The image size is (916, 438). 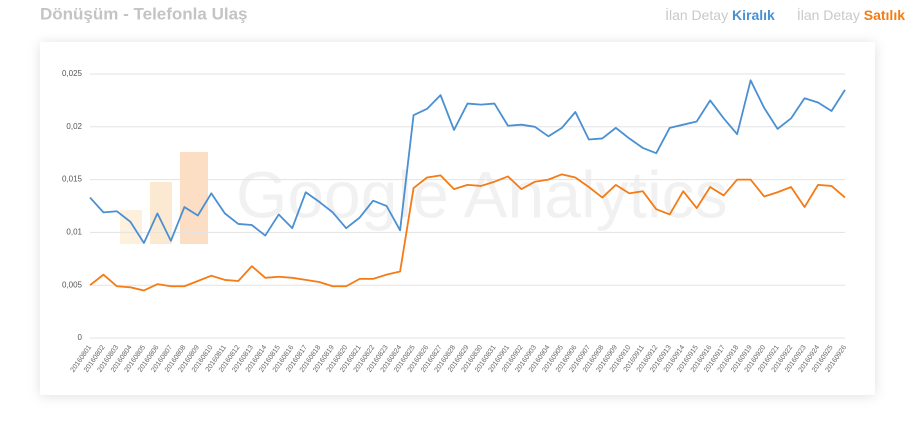 I want to click on y-tick-label: 0,005, so click(x=72, y=284).